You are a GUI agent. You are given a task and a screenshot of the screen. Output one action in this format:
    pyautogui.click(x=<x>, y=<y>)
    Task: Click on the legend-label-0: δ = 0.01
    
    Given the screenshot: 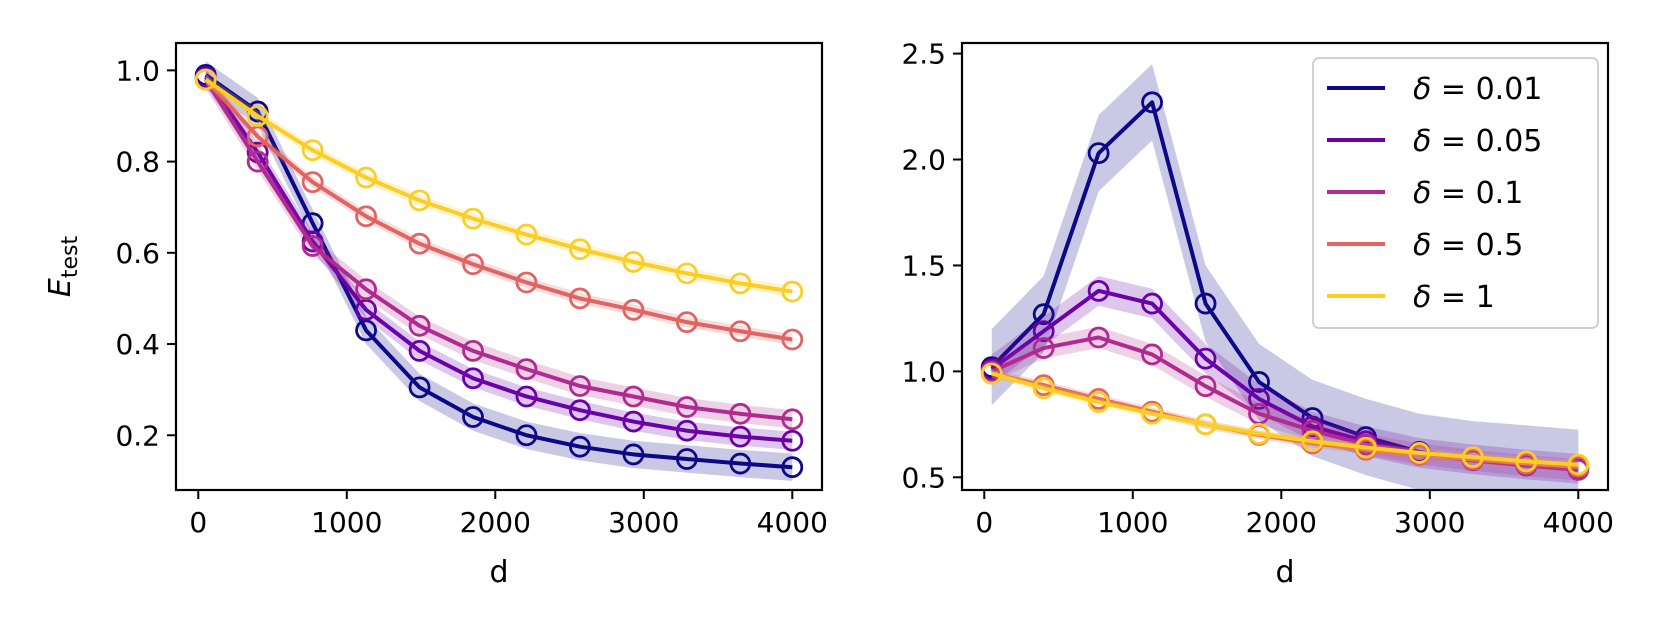 What is the action you would take?
    pyautogui.click(x=1477, y=89)
    